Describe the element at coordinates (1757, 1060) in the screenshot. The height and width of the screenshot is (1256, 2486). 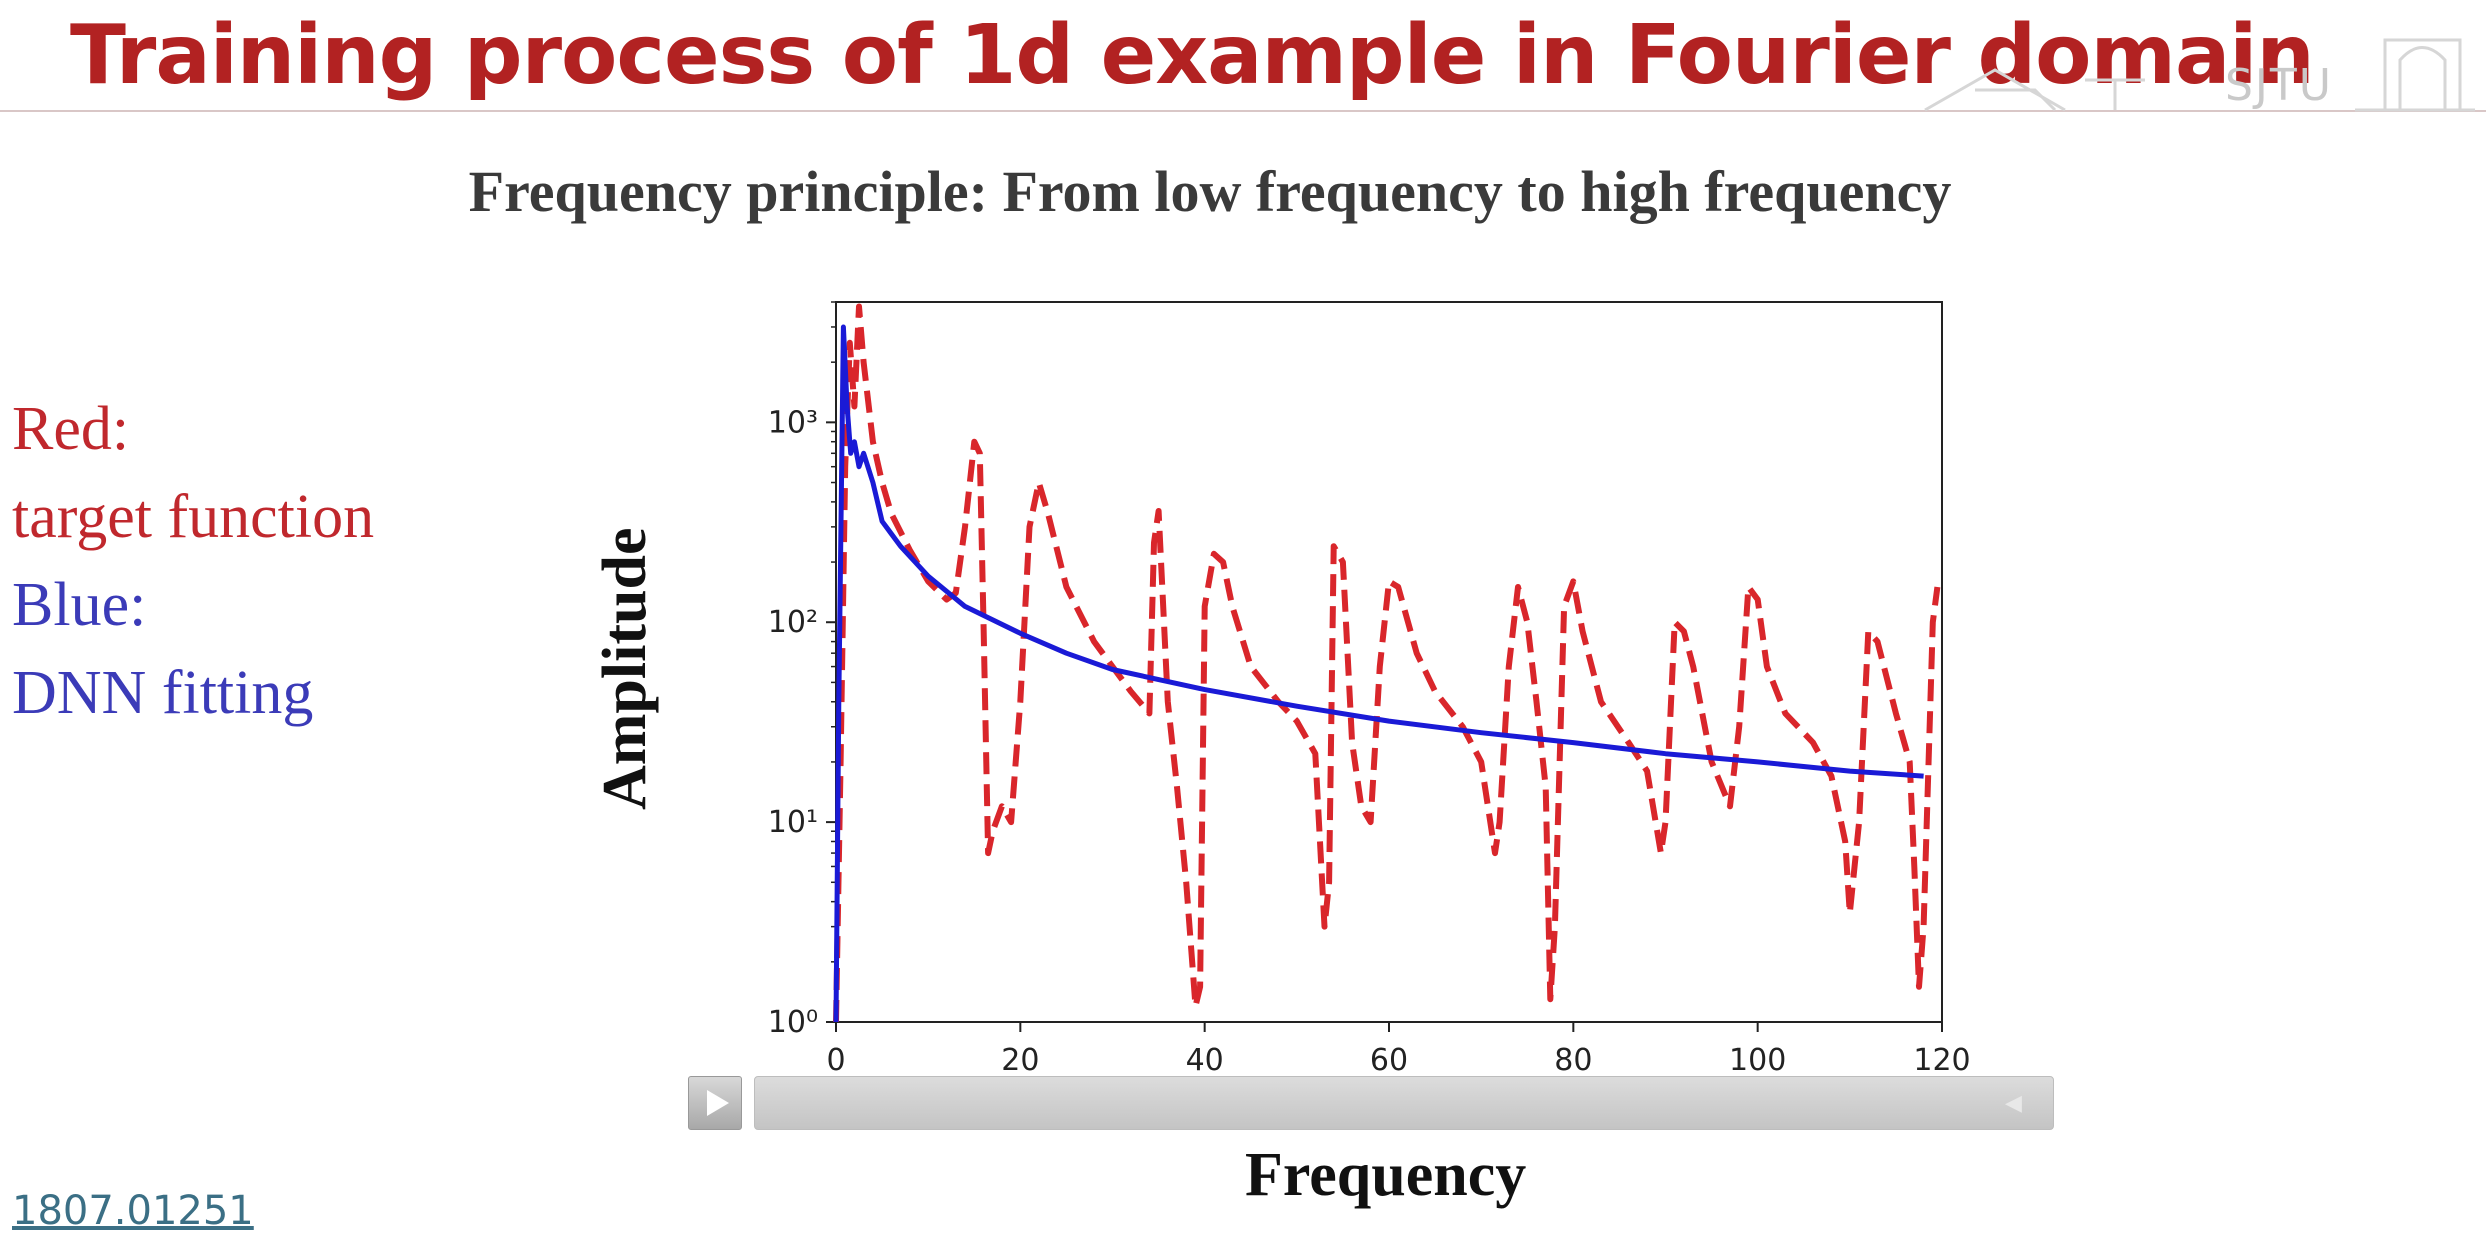
I see `x-tick-label: 100` at that location.